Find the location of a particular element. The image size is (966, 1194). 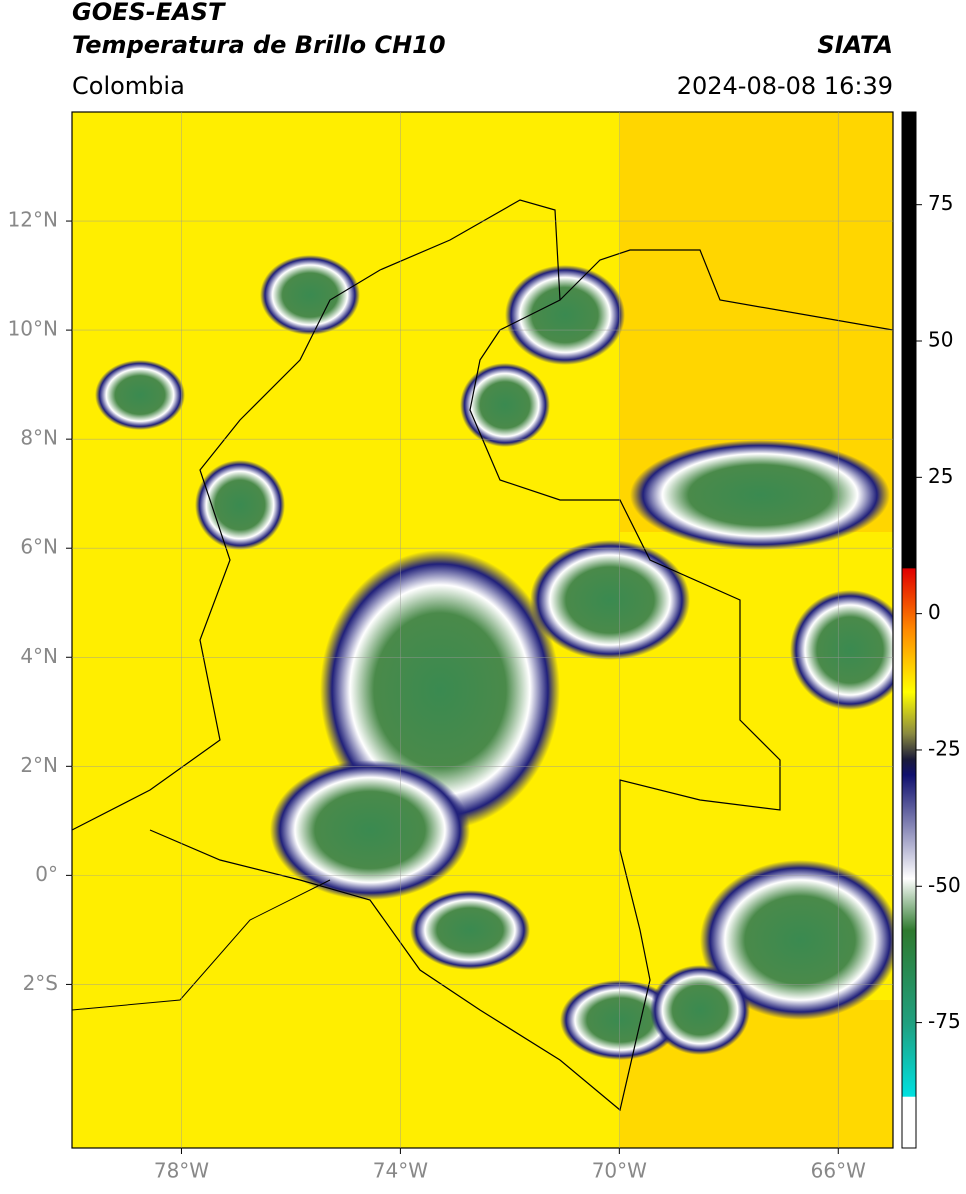

colorbar-tick-label: 50 is located at coordinates (940, 340).